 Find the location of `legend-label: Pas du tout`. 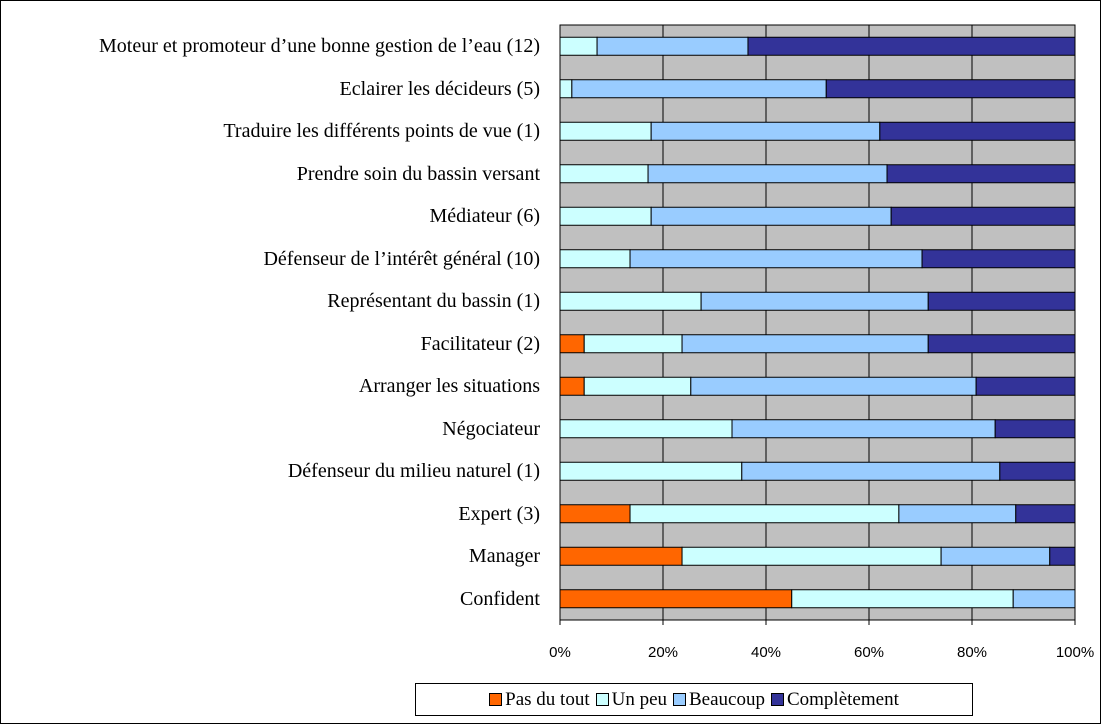

legend-label: Pas du tout is located at coordinates (547, 699).